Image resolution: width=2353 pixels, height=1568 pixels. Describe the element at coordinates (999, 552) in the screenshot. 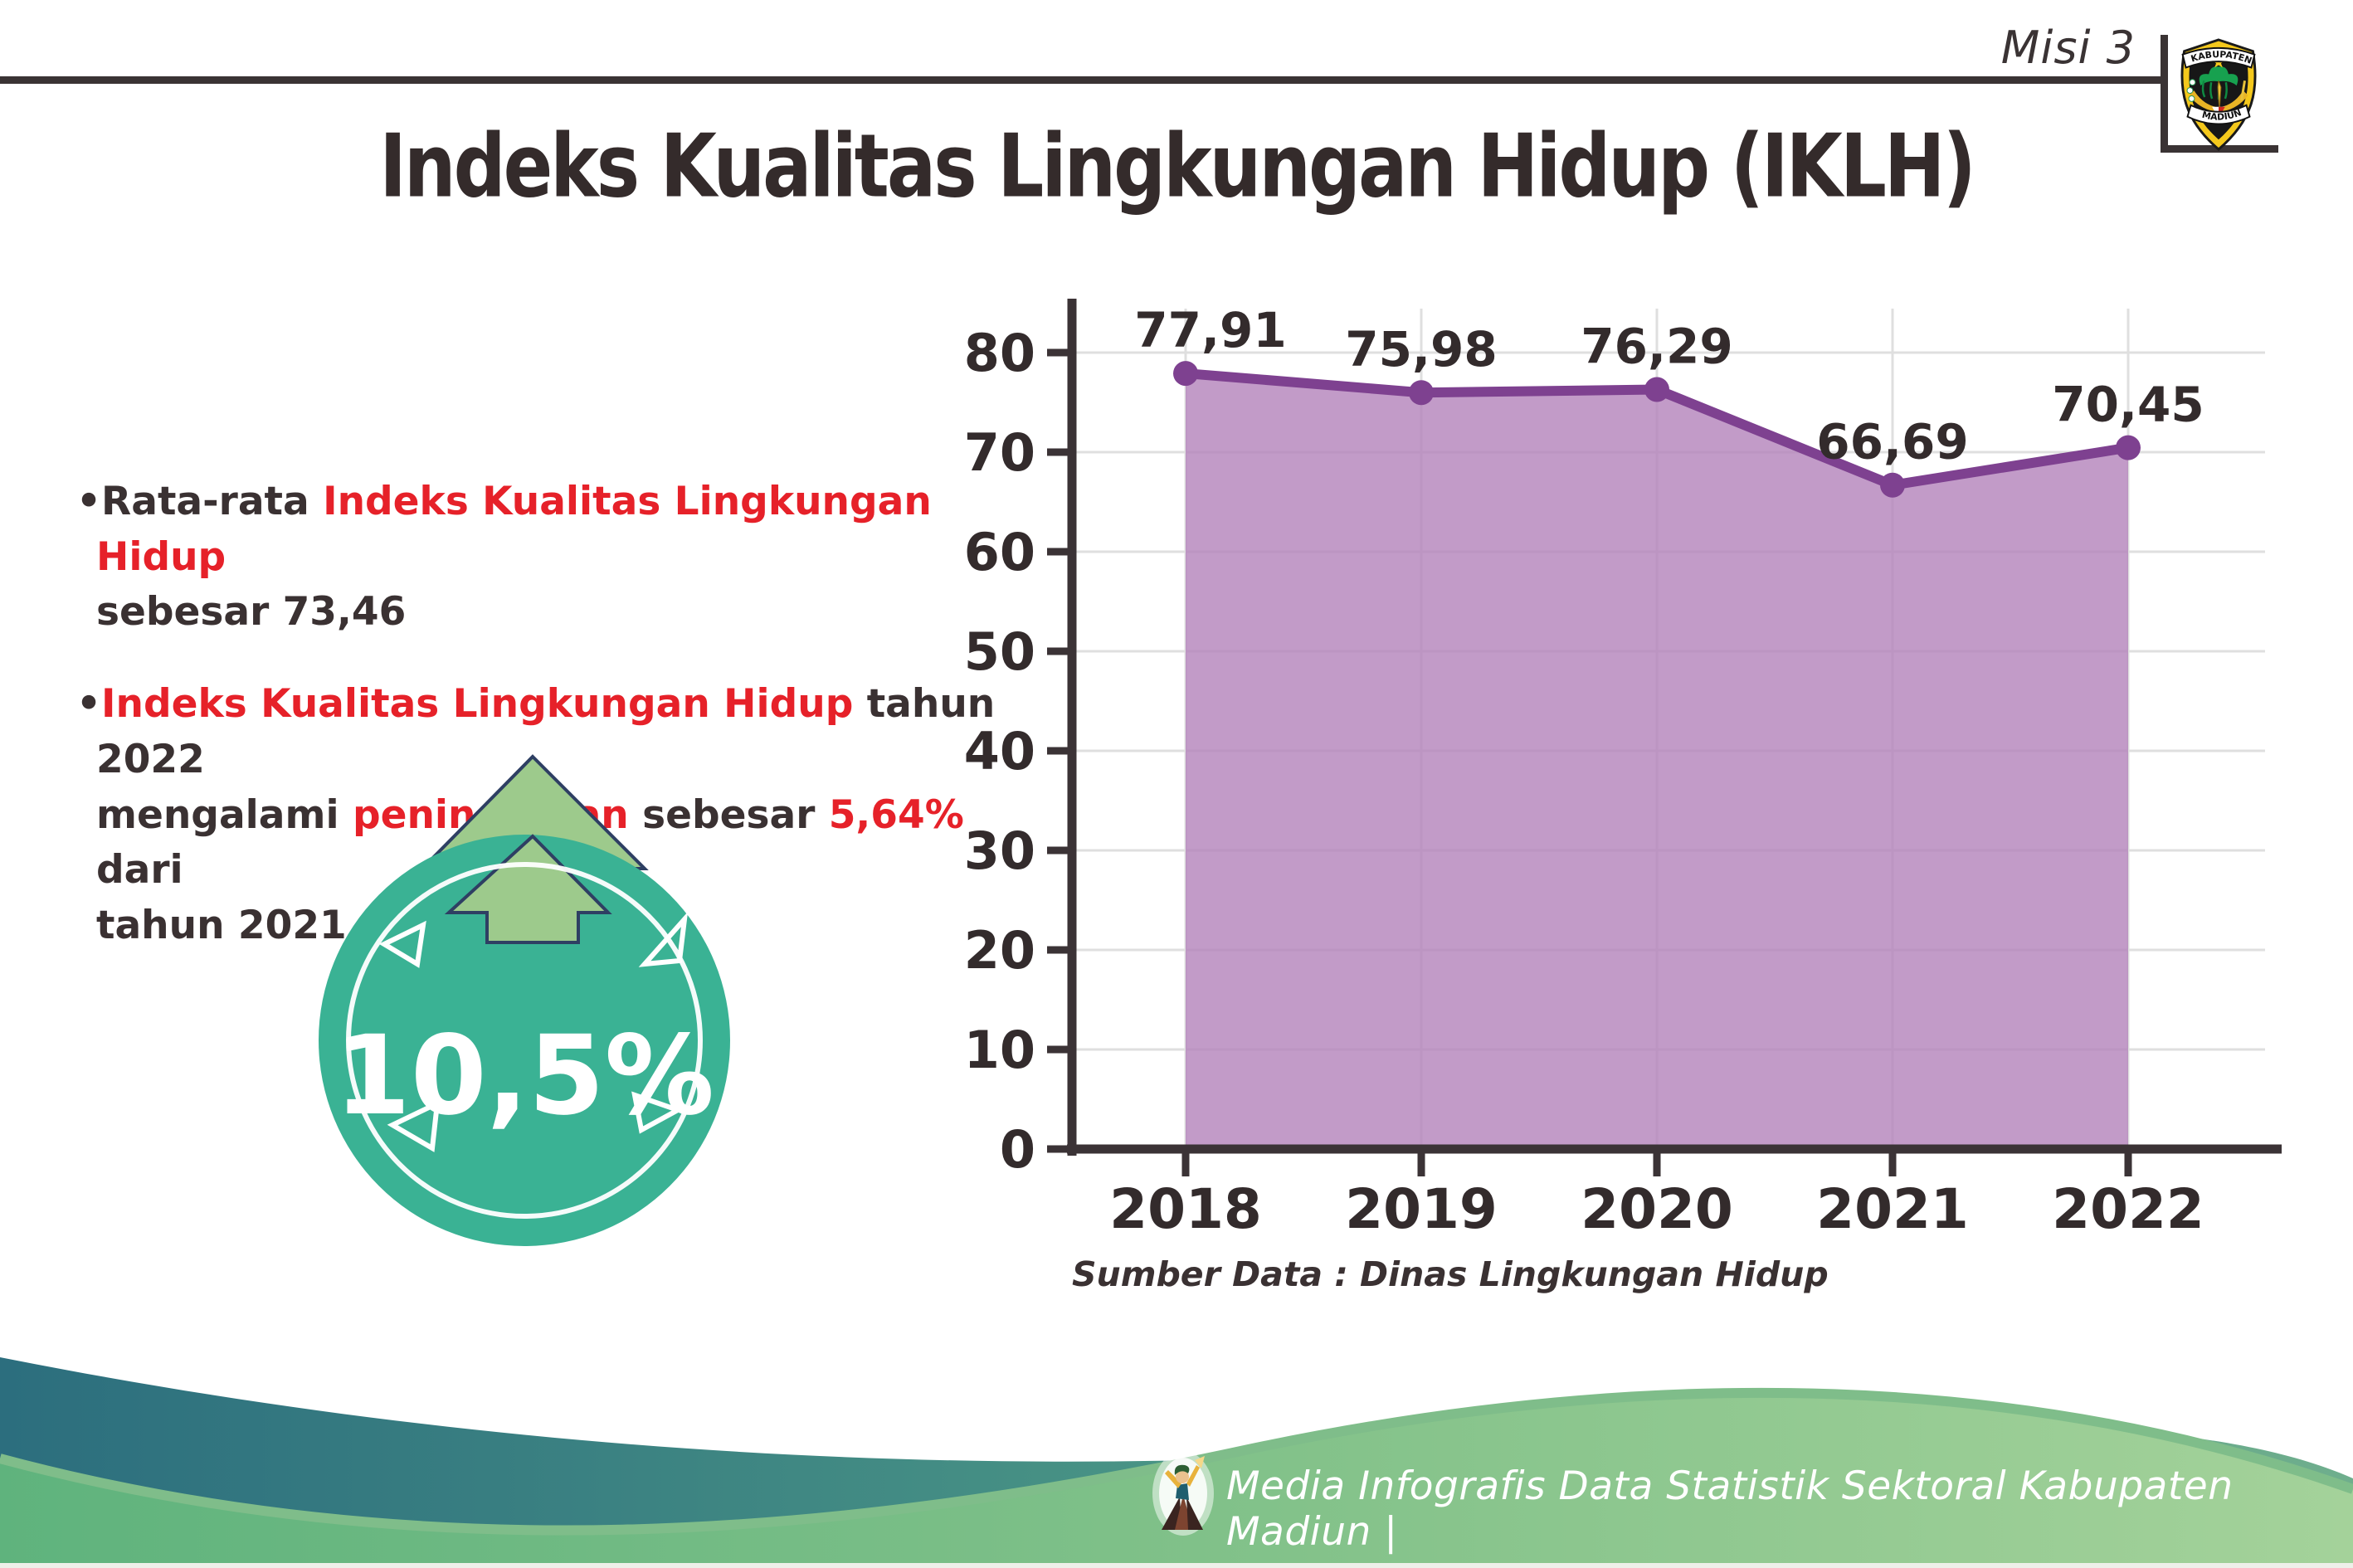

I see `y-tick-label: 60` at that location.